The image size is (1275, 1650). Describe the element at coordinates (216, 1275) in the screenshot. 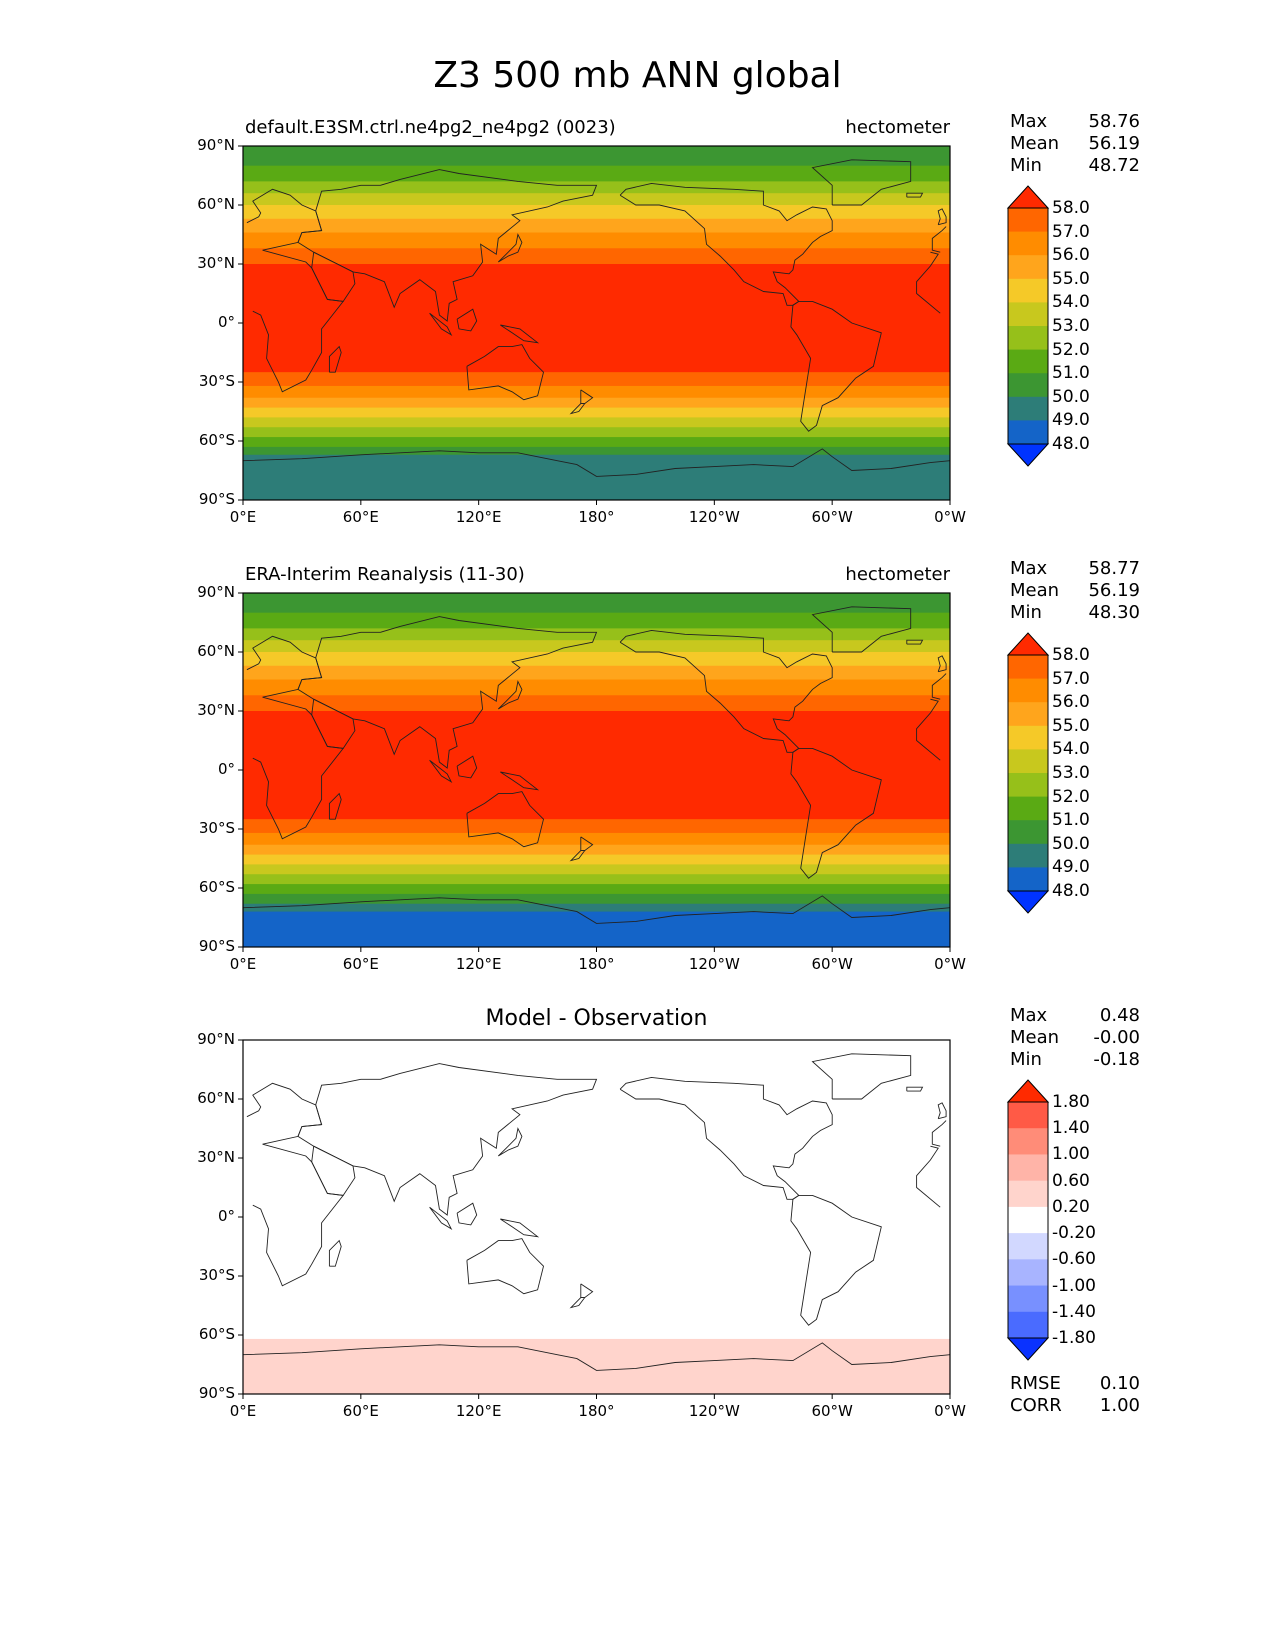

I see `y-tick-label: 30°S` at that location.